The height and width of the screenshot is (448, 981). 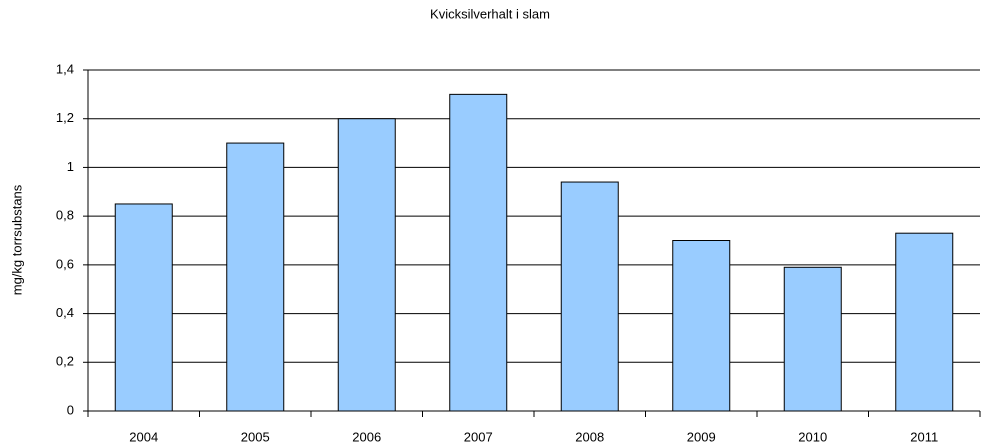 I want to click on y-tick-label: 0,8, so click(x=65, y=215).